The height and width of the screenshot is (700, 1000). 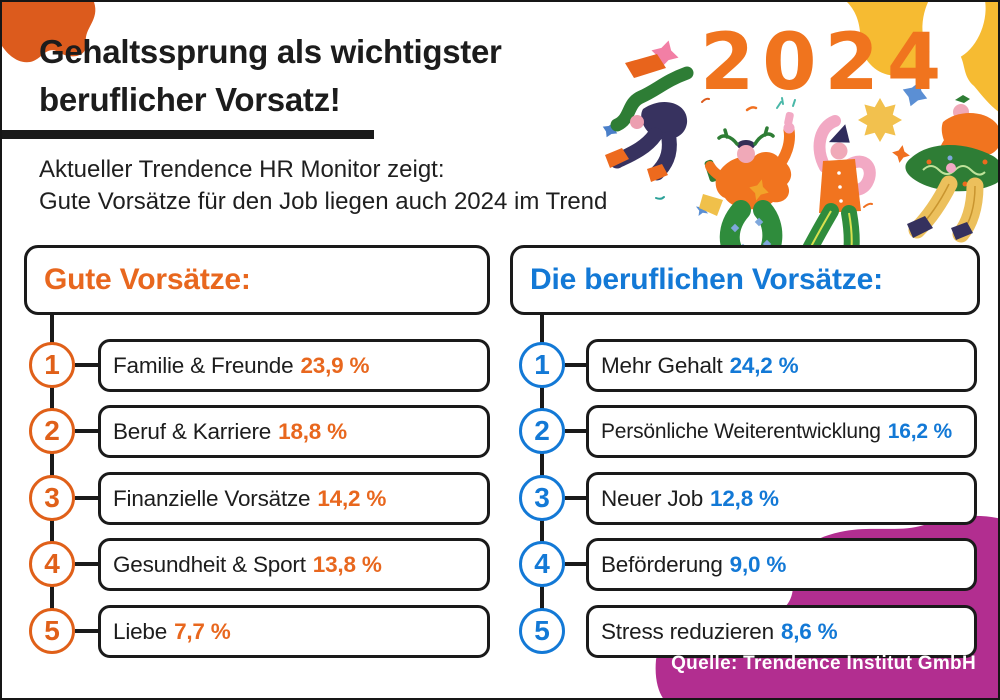 What do you see at coordinates (610, 130) in the screenshot?
I see `small-blue-star-icon` at bounding box center [610, 130].